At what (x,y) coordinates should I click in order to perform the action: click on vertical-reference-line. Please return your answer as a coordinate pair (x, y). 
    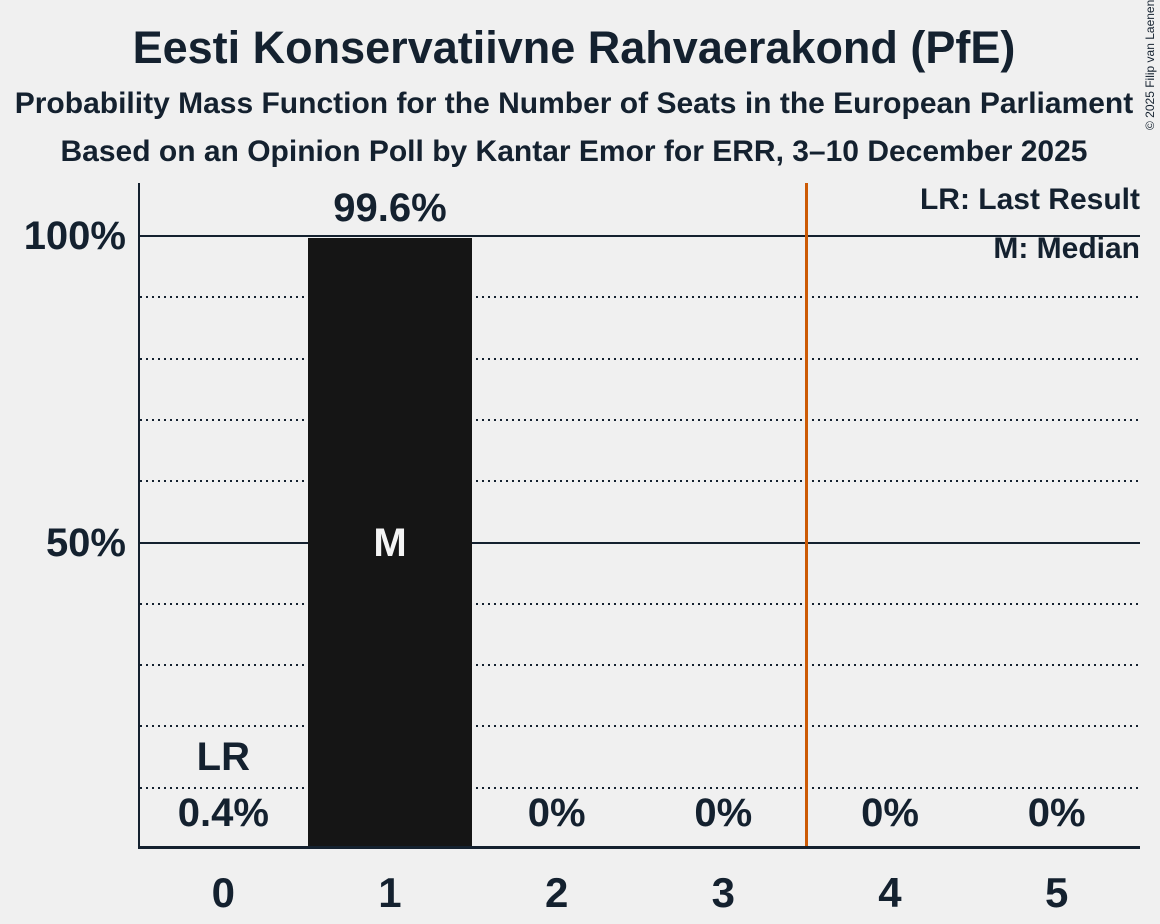
    Looking at the image, I should click on (807, 515).